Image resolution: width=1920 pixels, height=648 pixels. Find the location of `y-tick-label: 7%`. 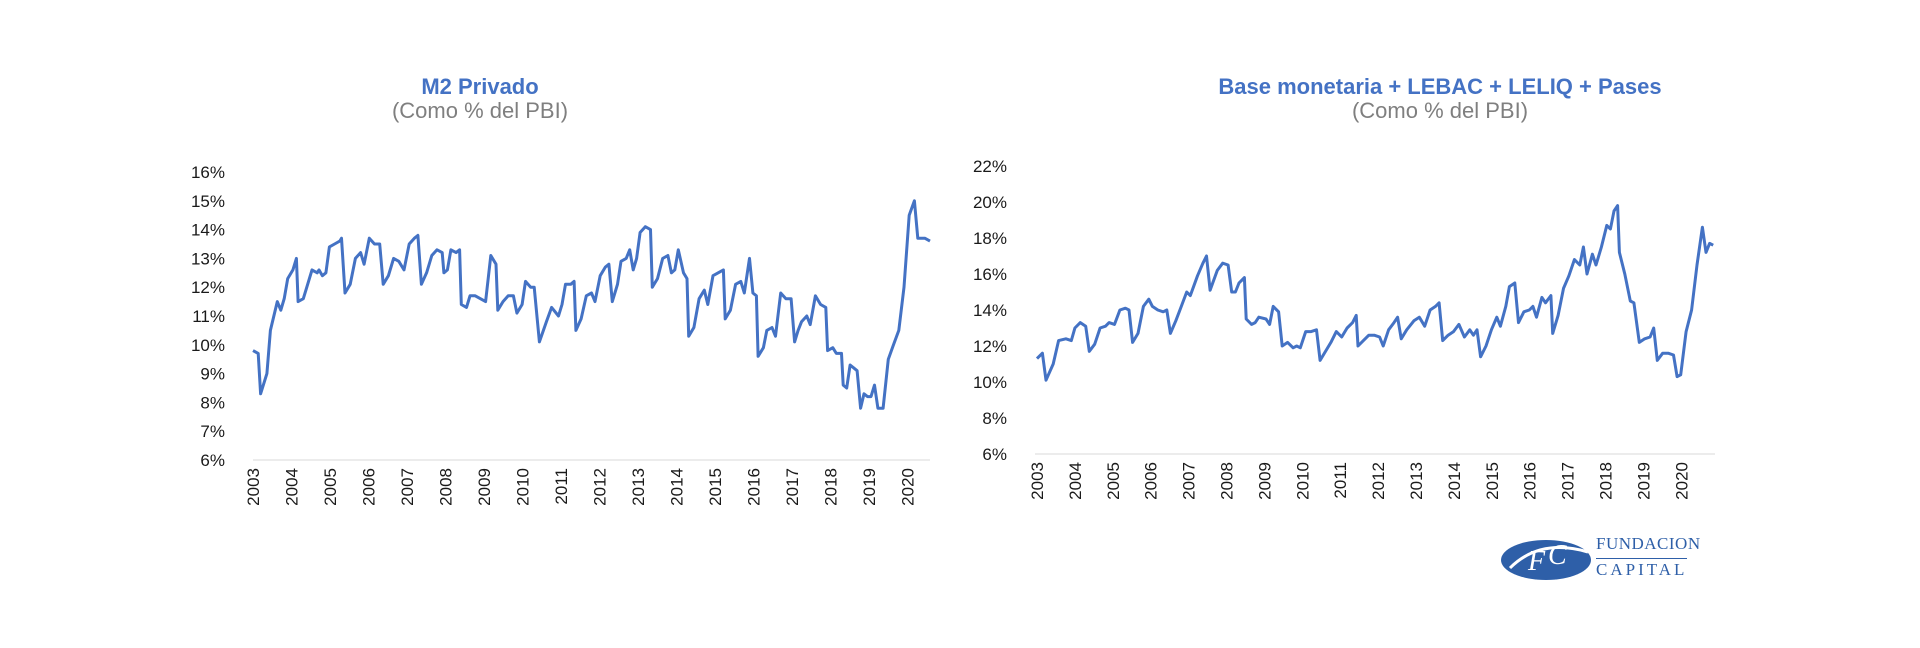

y-tick-label: 7% is located at coordinates (212, 431).